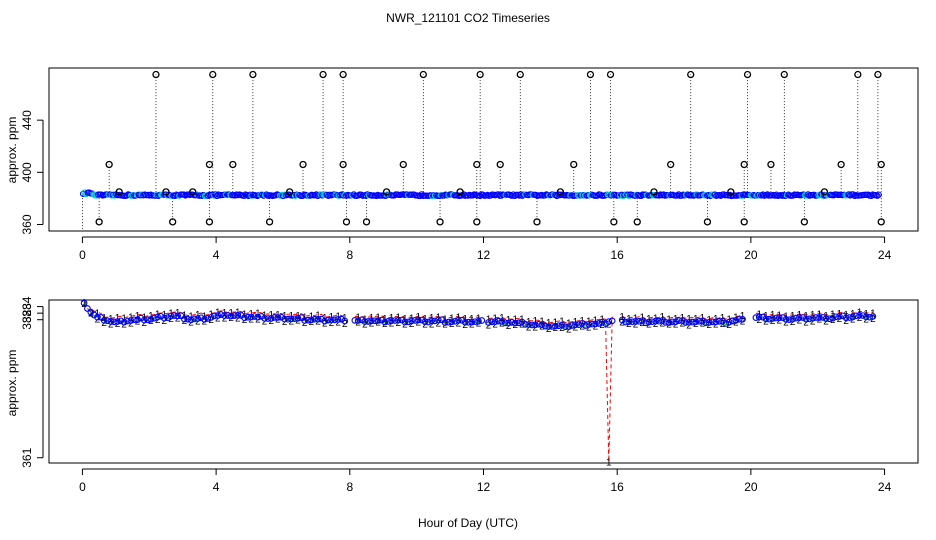 The image size is (936, 540). I want to click on x-tick-label: 16, so click(618, 255).